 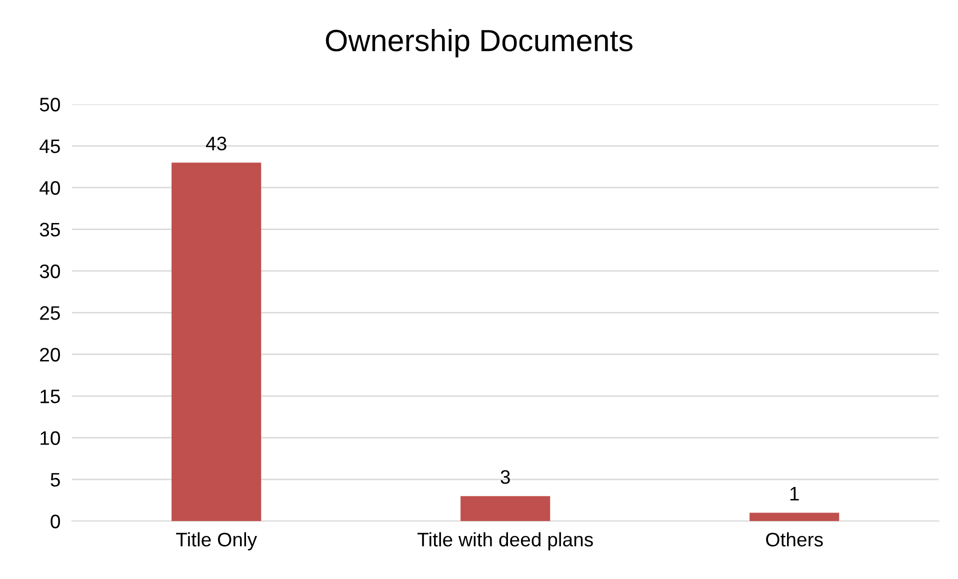 I want to click on x-tick-label: Others, so click(x=794, y=539).